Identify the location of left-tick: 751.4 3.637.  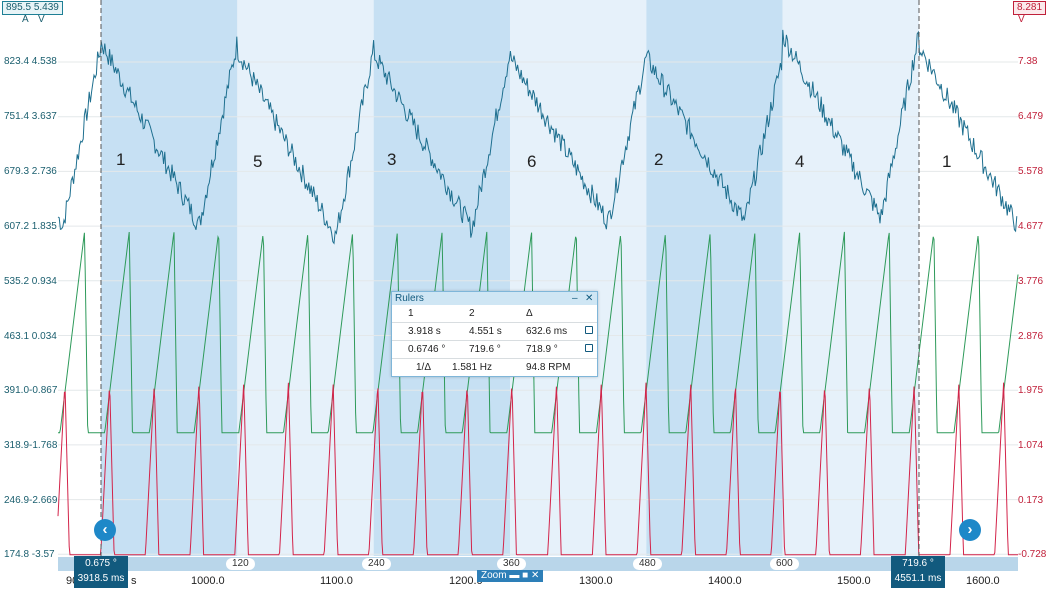
(30, 116).